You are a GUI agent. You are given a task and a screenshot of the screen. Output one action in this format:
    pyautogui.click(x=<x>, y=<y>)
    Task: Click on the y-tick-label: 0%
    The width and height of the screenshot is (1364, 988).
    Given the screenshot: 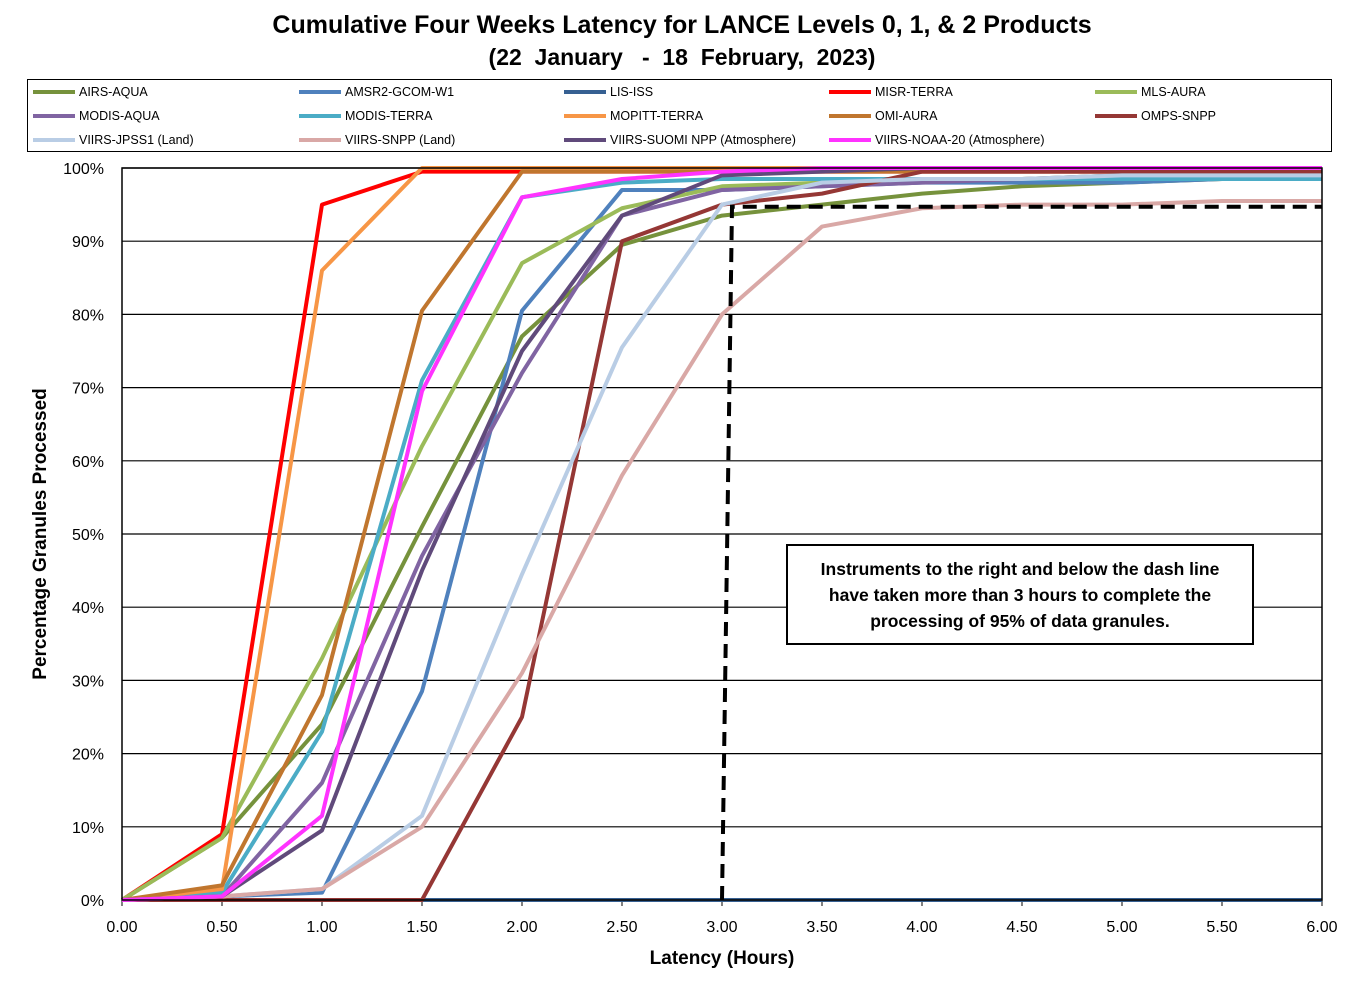 What is the action you would take?
    pyautogui.click(x=92, y=901)
    